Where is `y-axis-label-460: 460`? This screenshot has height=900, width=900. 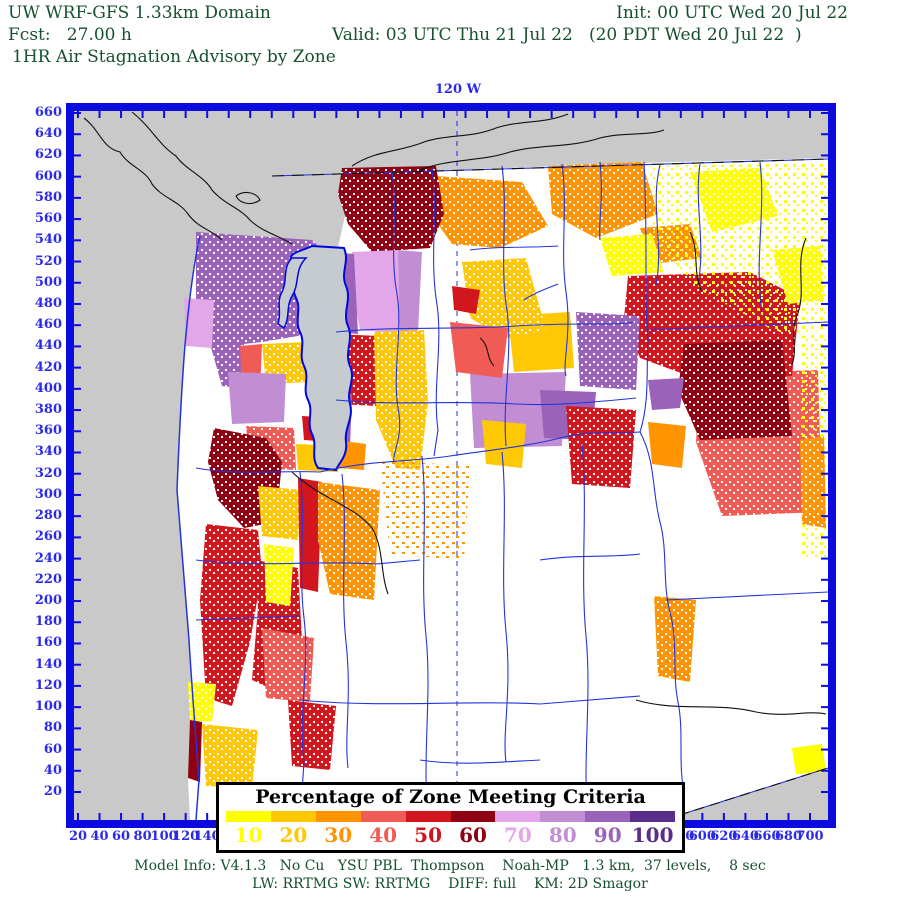 y-axis-label-460: 460 is located at coordinates (48, 325).